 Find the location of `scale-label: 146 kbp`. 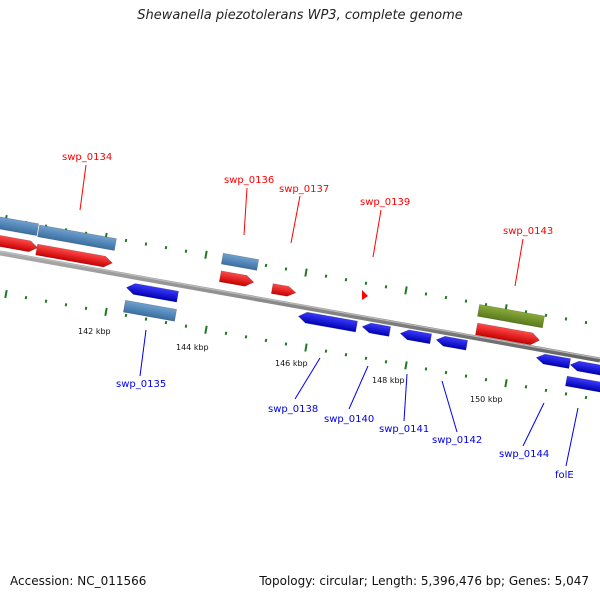

scale-label: 146 kbp is located at coordinates (291, 363).